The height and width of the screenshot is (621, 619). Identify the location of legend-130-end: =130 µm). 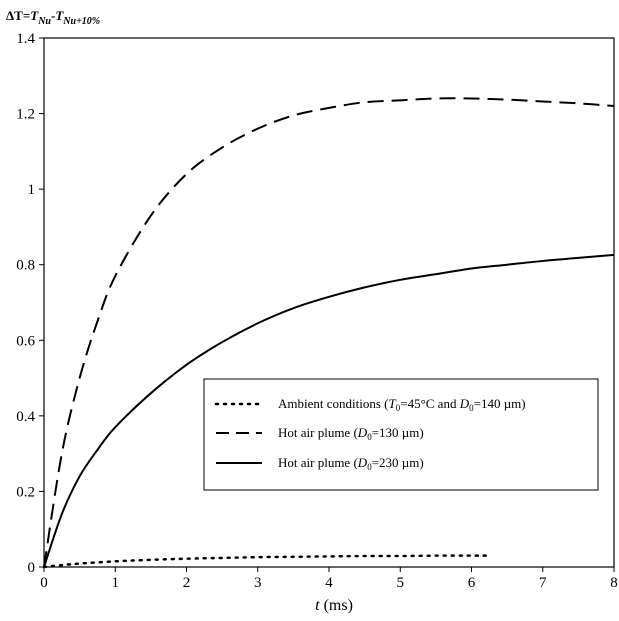
(398, 432).